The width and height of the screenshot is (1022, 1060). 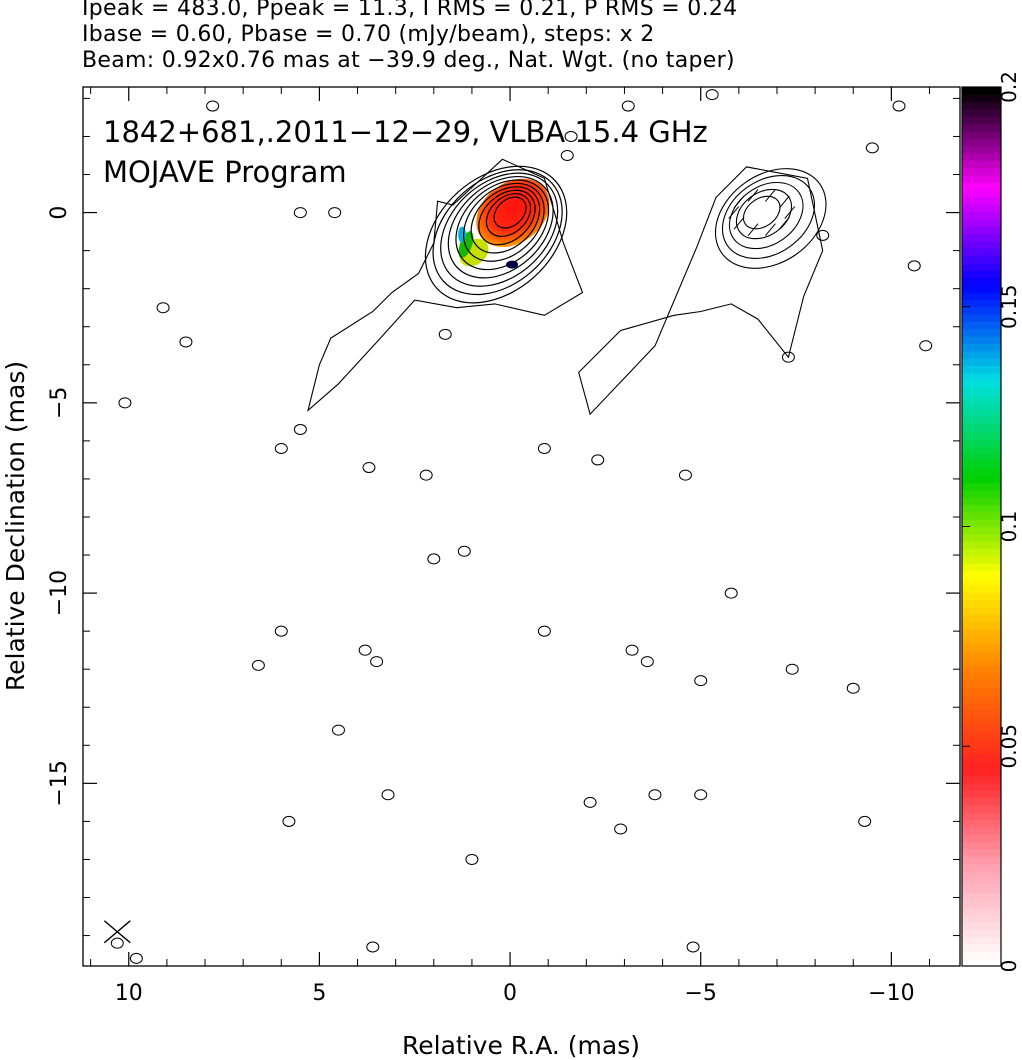 What do you see at coordinates (1009, 306) in the screenshot?
I see `colorbar-tick-label: 0.15` at bounding box center [1009, 306].